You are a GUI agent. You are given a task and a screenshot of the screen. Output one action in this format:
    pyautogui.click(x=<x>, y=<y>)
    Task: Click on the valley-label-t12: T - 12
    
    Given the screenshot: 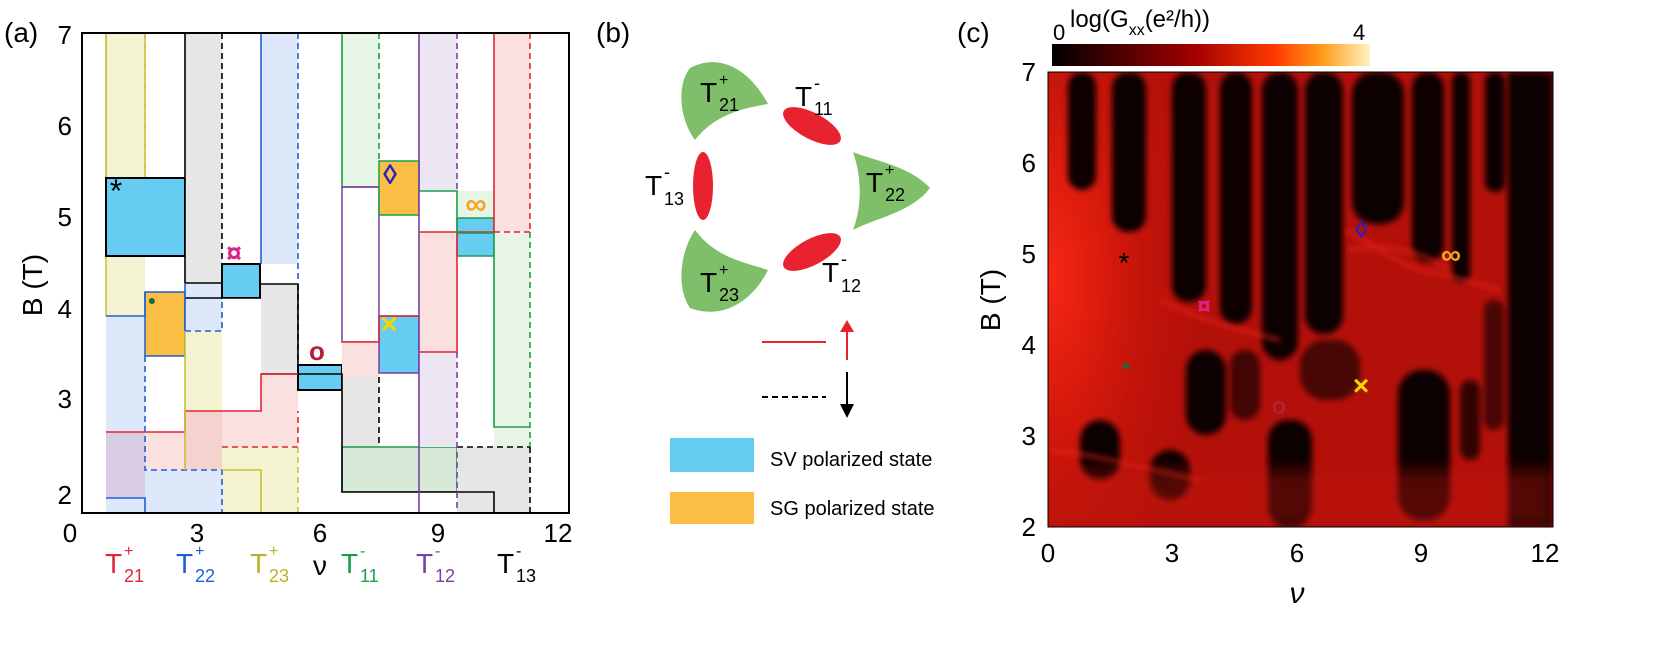 What is the action you would take?
    pyautogui.click(x=435, y=564)
    